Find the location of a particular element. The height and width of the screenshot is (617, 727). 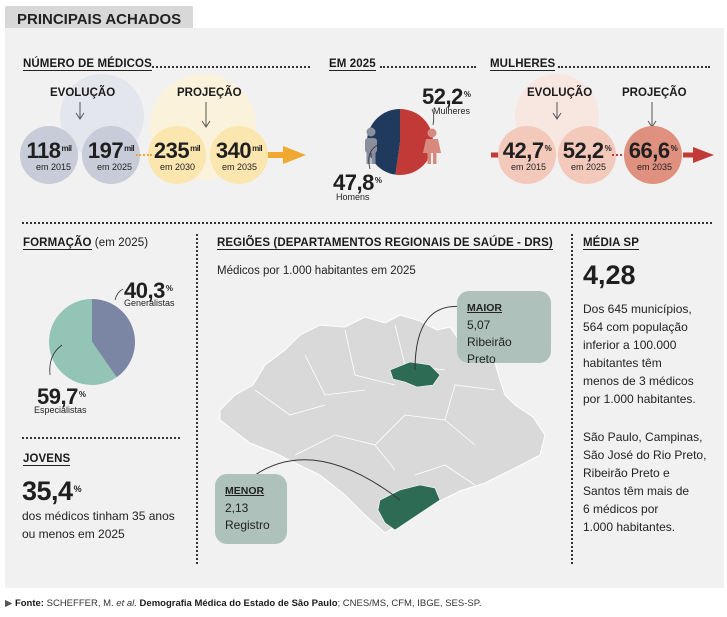

pie-slice-especialistas is located at coordinates (82, 342).